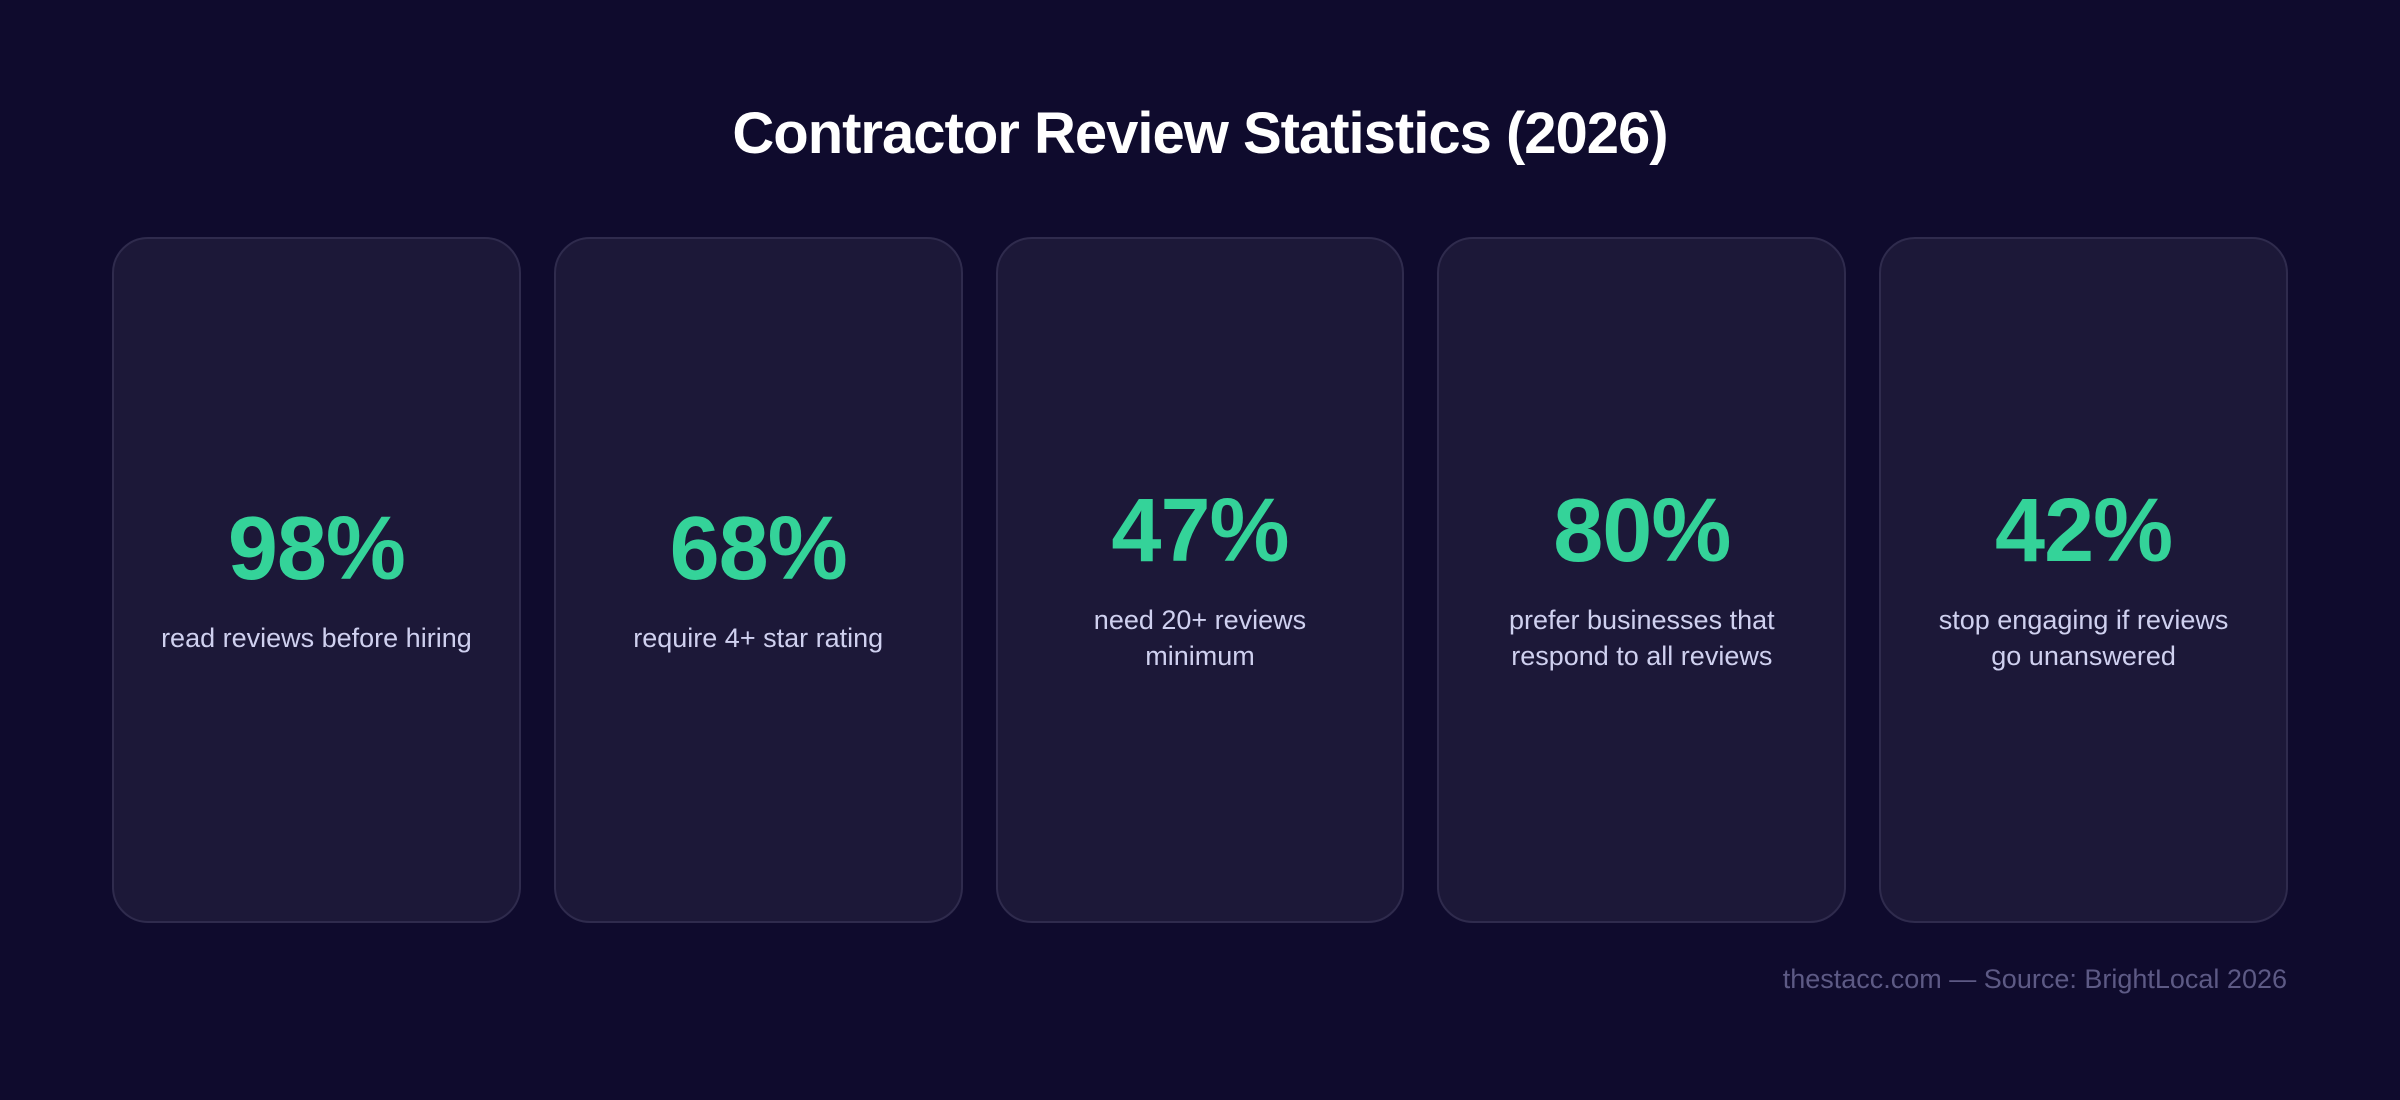 Image resolution: width=2400 pixels, height=1100 pixels. What do you see at coordinates (316, 549) in the screenshot?
I see `stat-value: 98%` at bounding box center [316, 549].